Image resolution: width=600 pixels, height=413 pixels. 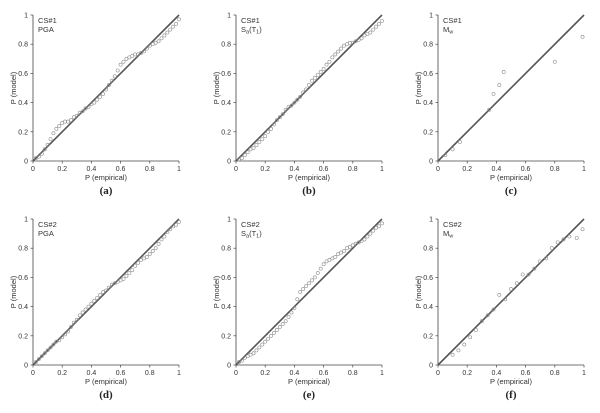 What do you see at coordinates (309, 395) in the screenshot?
I see `panel-letter: (e)` at bounding box center [309, 395].